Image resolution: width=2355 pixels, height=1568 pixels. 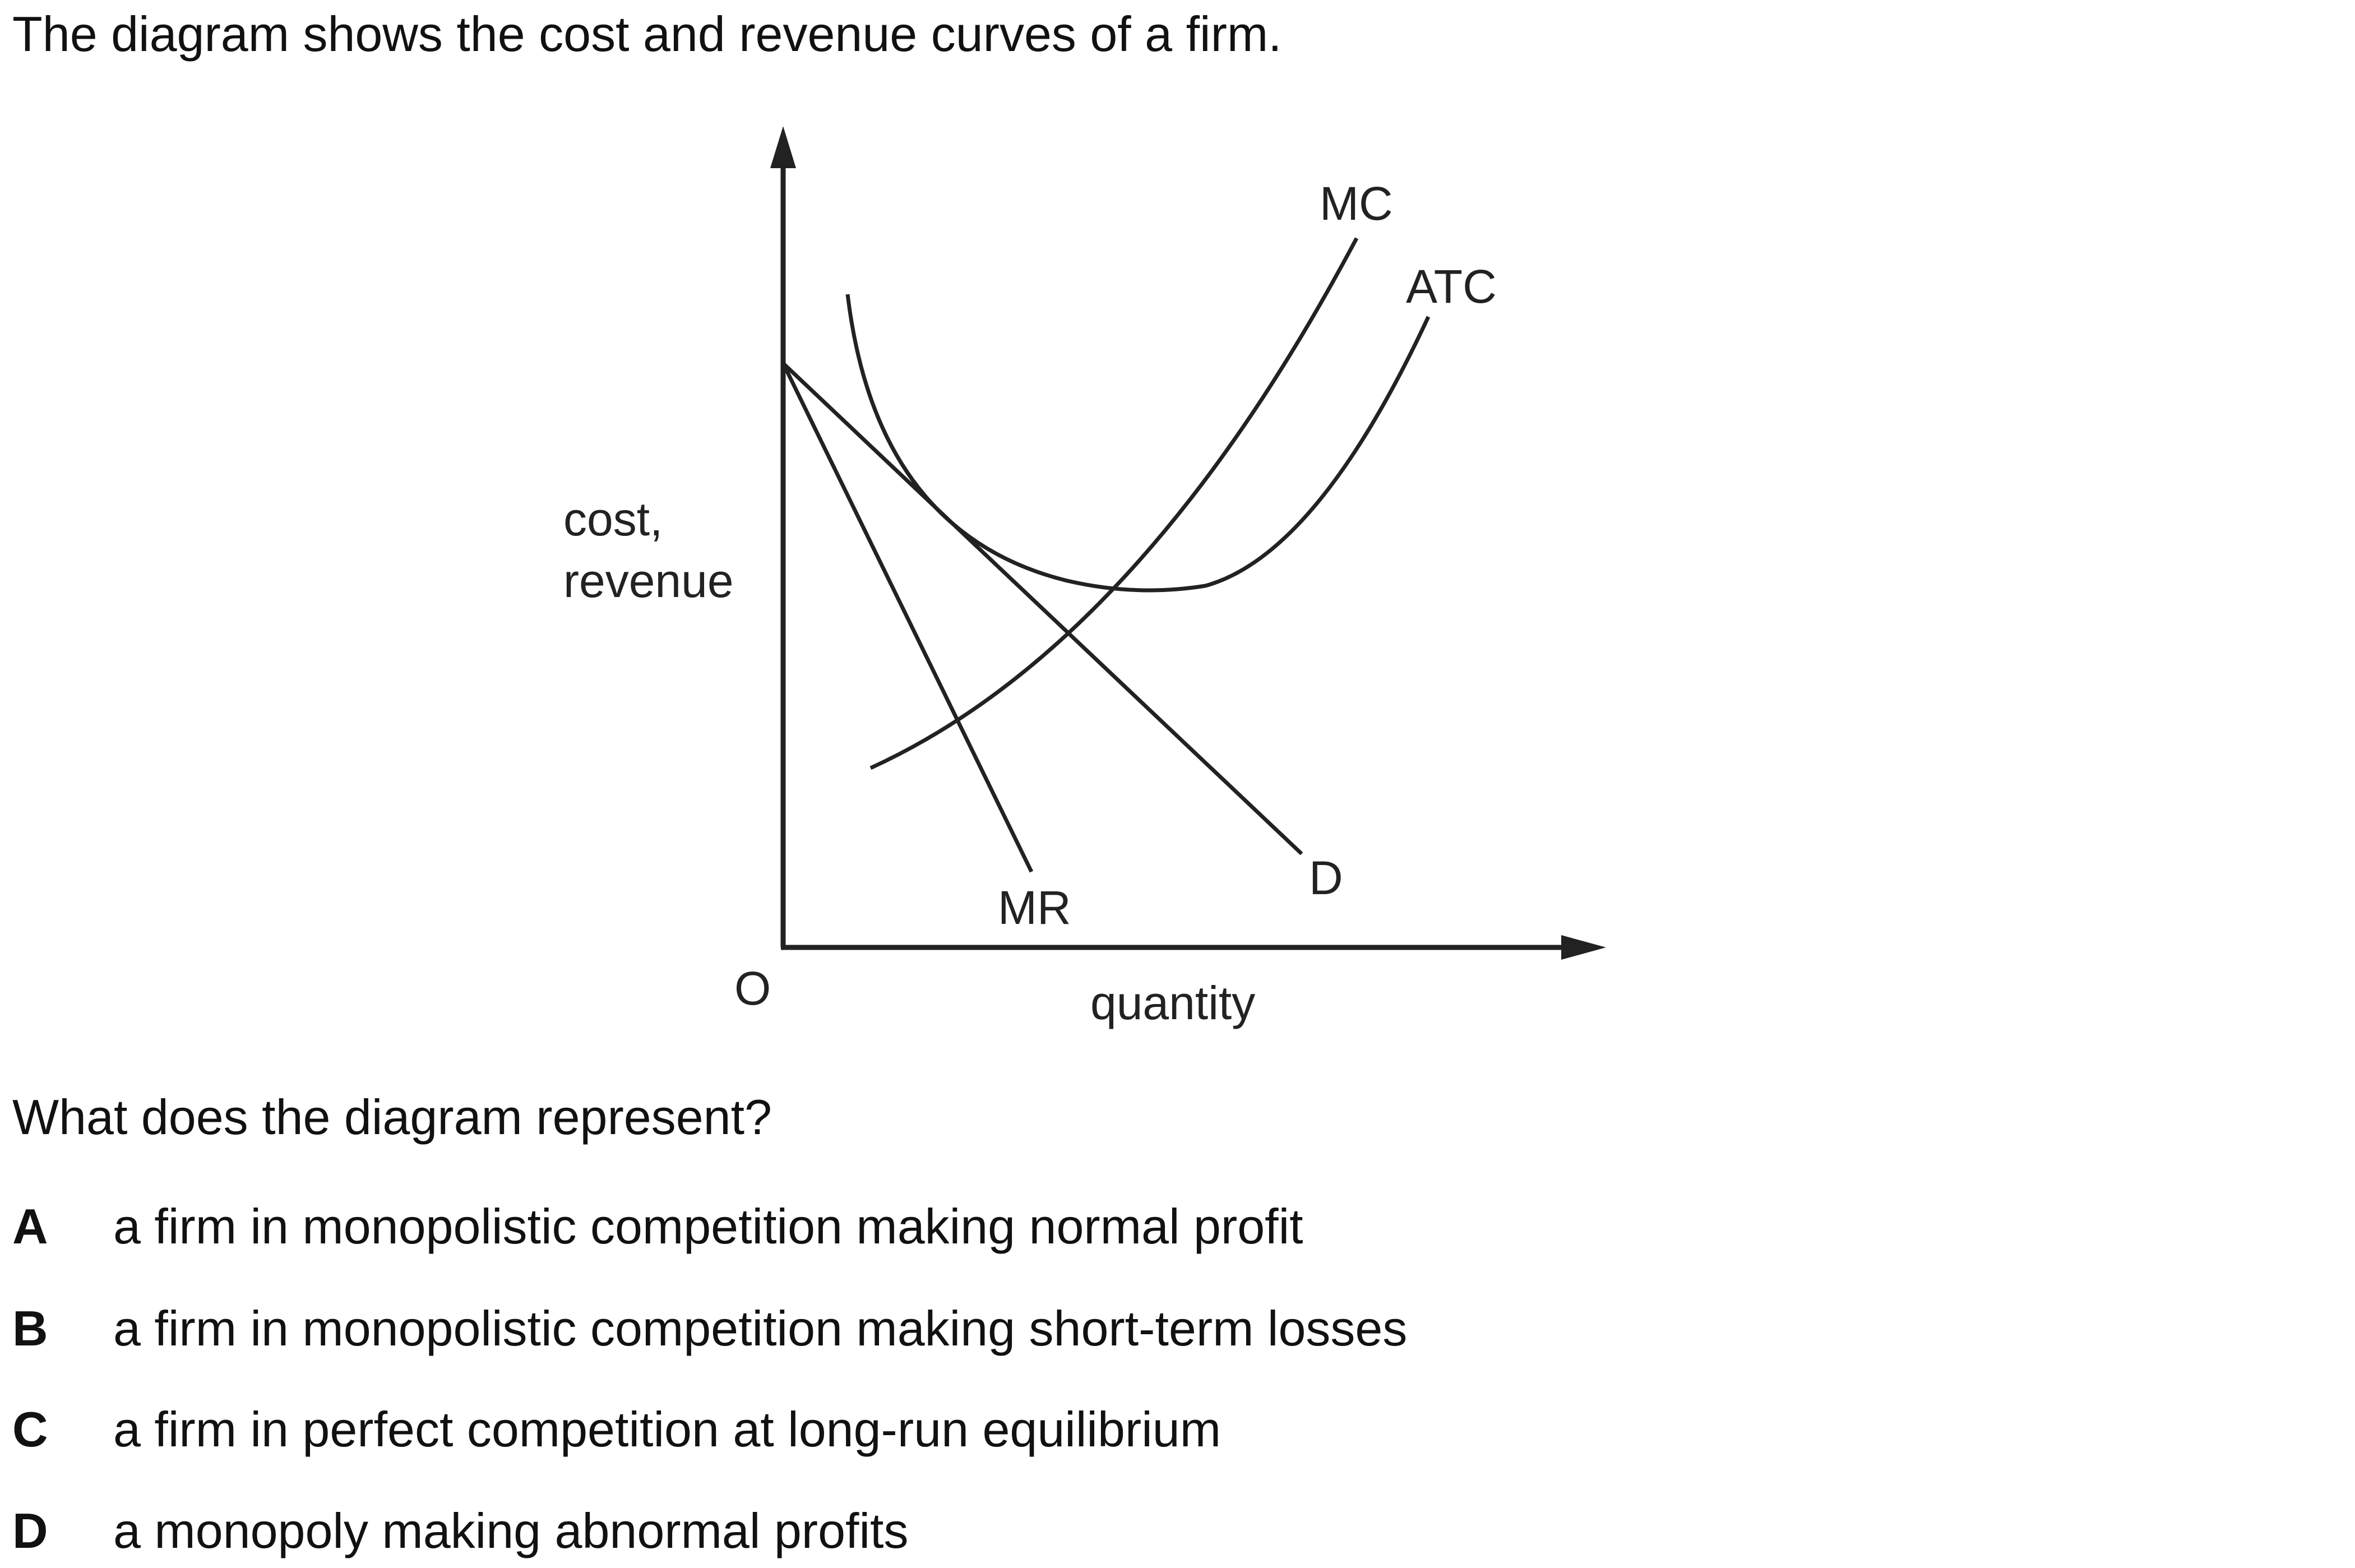 I want to click on origin-label: O, so click(x=752, y=989).